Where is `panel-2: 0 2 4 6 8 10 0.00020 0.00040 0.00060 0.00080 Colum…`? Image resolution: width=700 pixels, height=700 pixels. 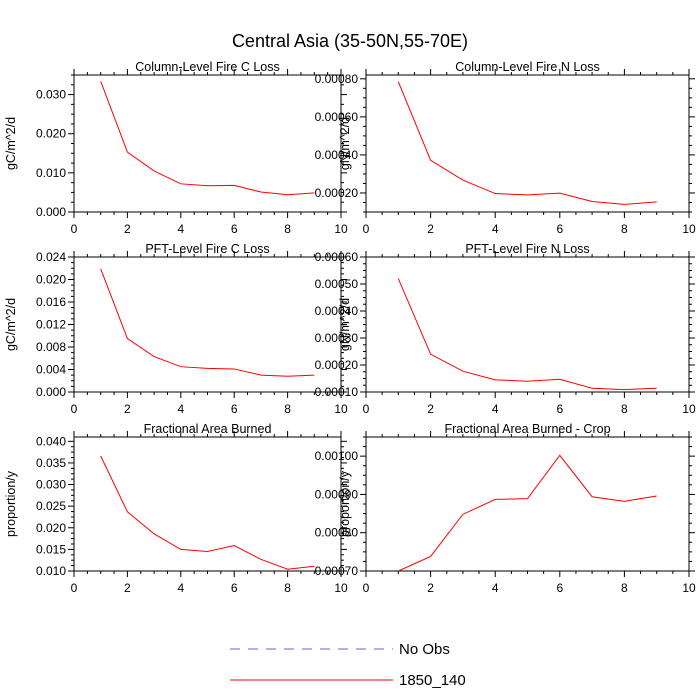
panel-2: 0 2 4 6 8 10 0.00020 0.00040 0.00060 0.00080 Colum… is located at coordinates (505, 148).